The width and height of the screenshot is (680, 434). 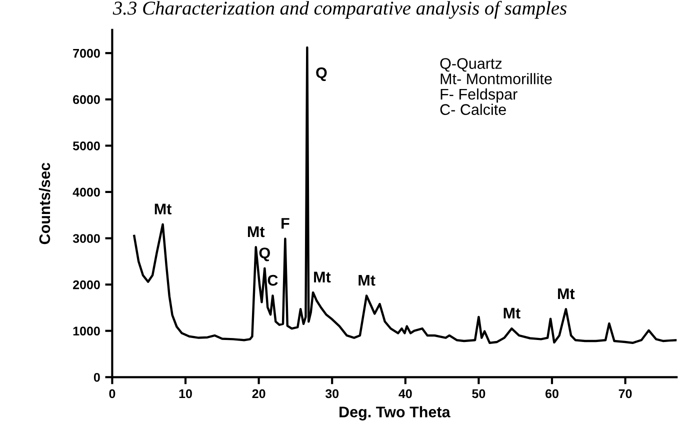 What do you see at coordinates (112, 393) in the screenshot?
I see `x-tick-label: 0` at bounding box center [112, 393].